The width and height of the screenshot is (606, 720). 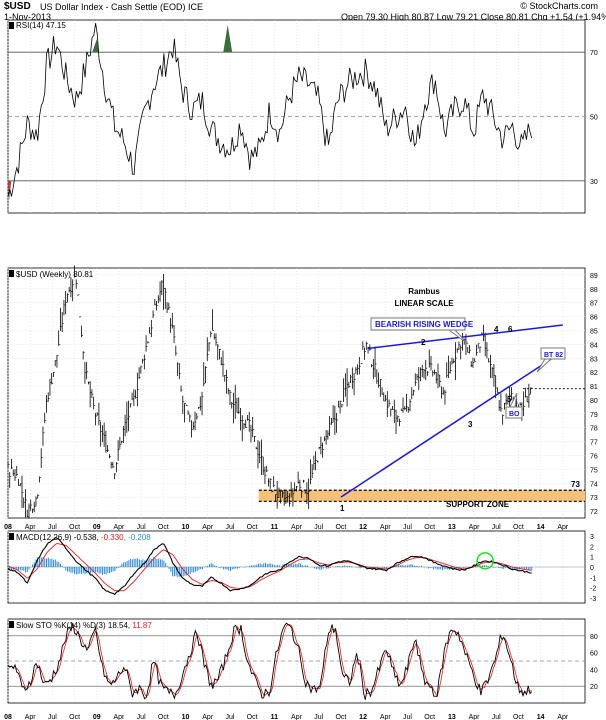 I want to click on price-label: $USD (Weekly) 80.81, so click(x=55, y=274).